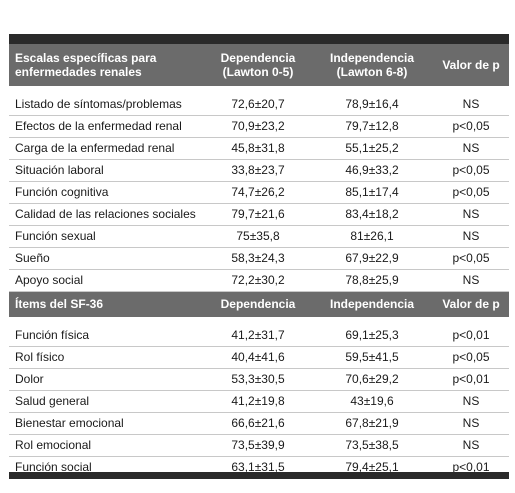 Image resolution: width=515 pixels, height=493 pixels. What do you see at coordinates (107, 192) in the screenshot?
I see `row-label: Función cognitiva` at bounding box center [107, 192].